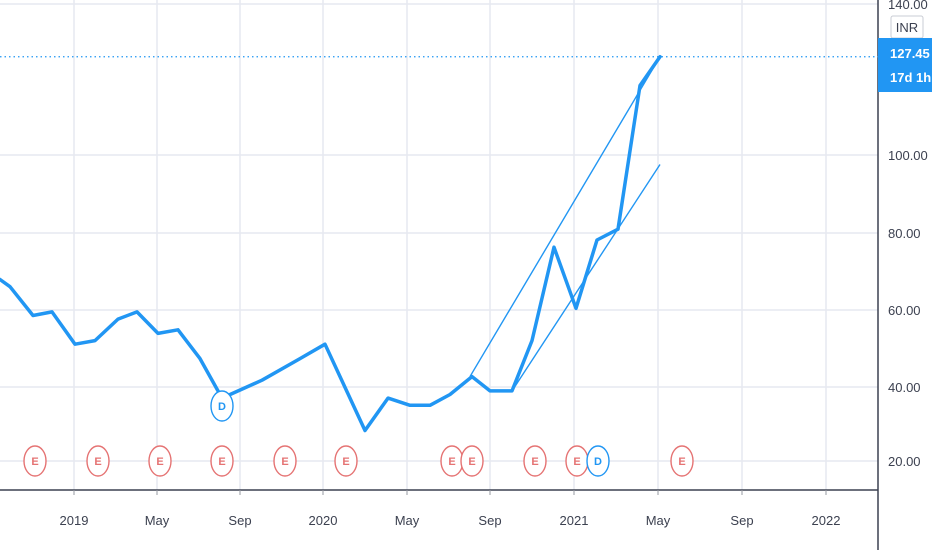  What do you see at coordinates (910, 77) in the screenshot?
I see `bar-countdown: 17d 1h` at bounding box center [910, 77].